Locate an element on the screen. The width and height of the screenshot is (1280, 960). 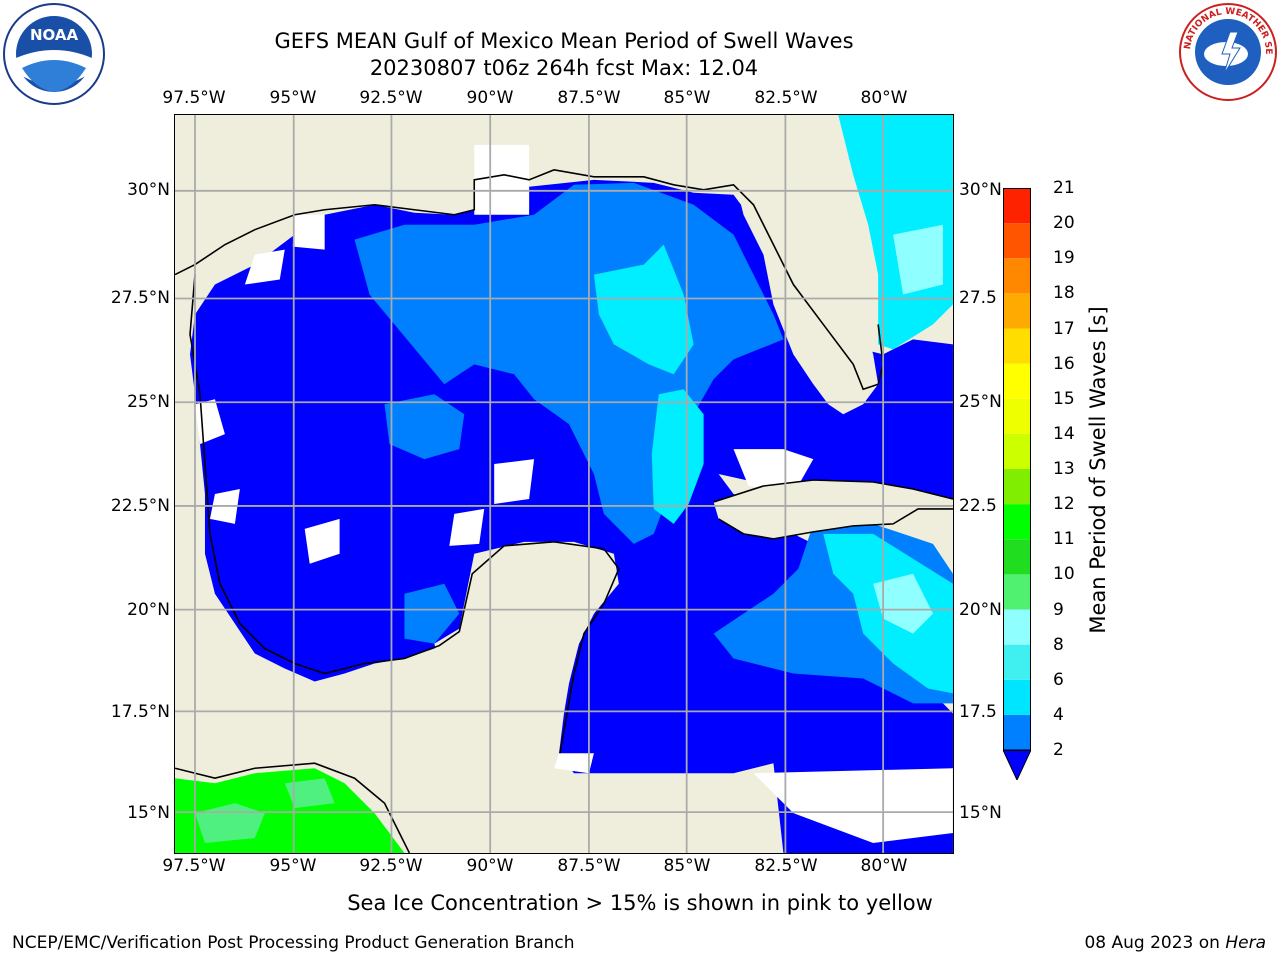
colorbar-tick-label: 12 is located at coordinates (1064, 504).